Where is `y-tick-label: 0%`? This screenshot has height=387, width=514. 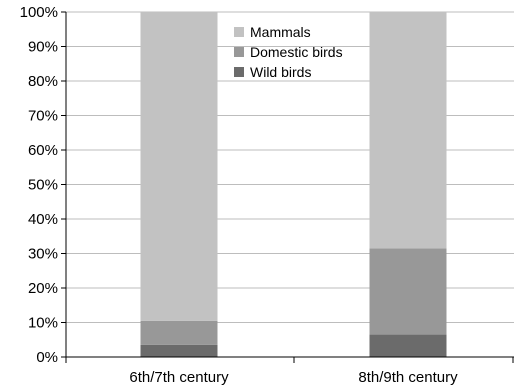 y-tick-label: 0% is located at coordinates (47, 357).